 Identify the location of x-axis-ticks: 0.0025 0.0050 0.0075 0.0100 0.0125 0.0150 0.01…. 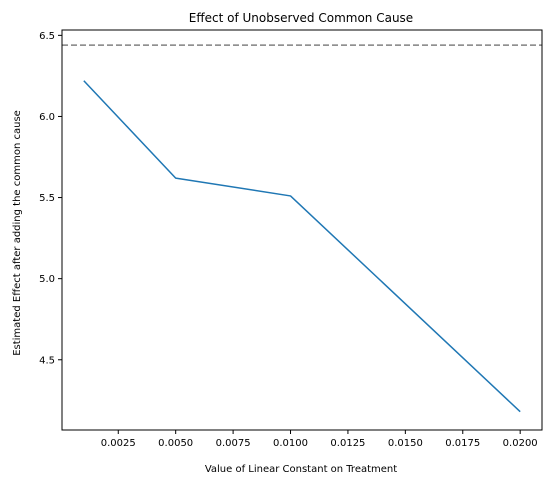
(319, 439).